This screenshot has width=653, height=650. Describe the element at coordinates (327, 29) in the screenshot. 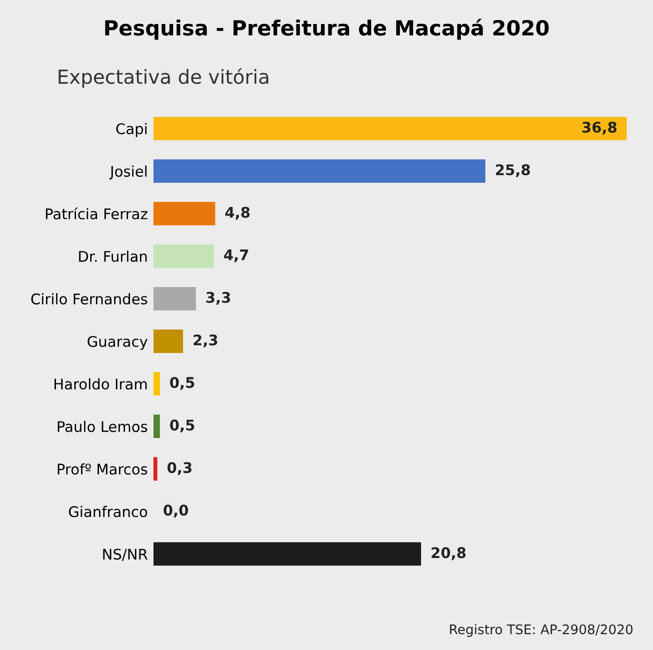

I see `chart-title: Pesquisa - Prefeitura de Macapá 2020` at that location.